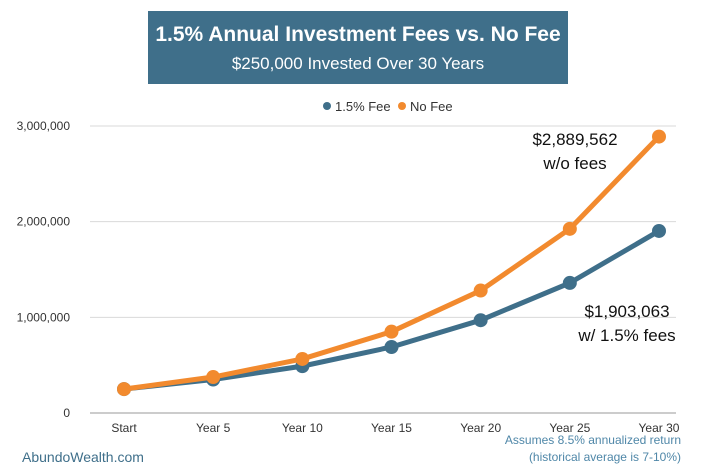 The image size is (703, 469). Describe the element at coordinates (626, 311) in the screenshot. I see `annotation-fee-value: $1,903,063` at that location.